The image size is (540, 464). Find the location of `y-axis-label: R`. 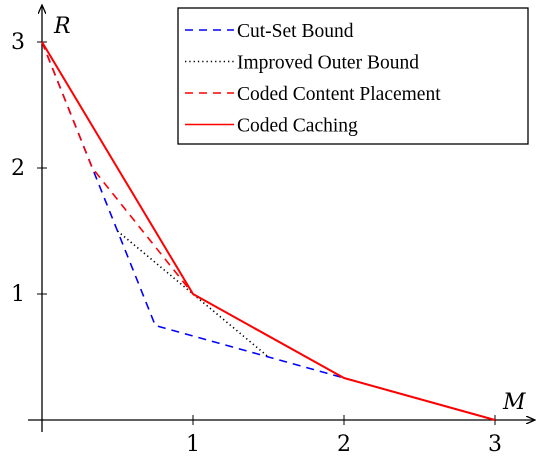

y-axis-label: R is located at coordinates (62, 26).